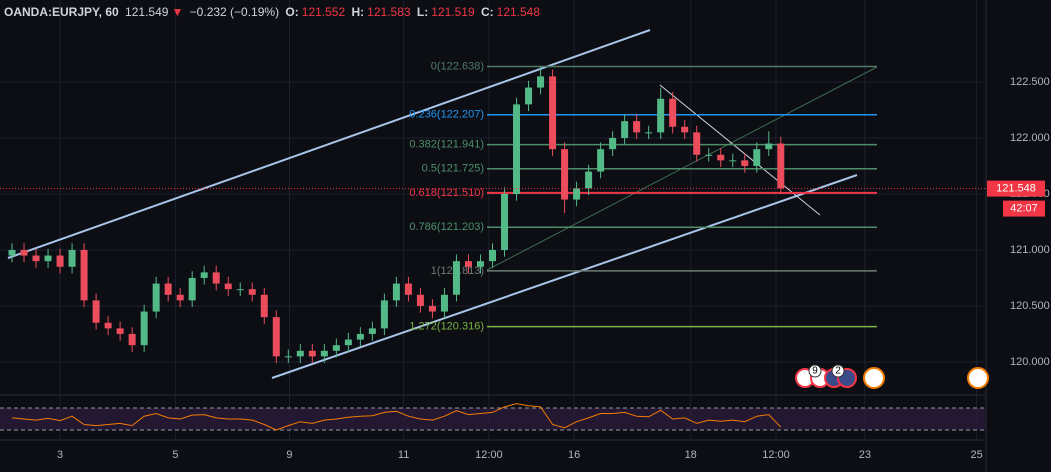  Describe the element at coordinates (289, 455) in the screenshot. I see `x-tick-label: 9` at that location.